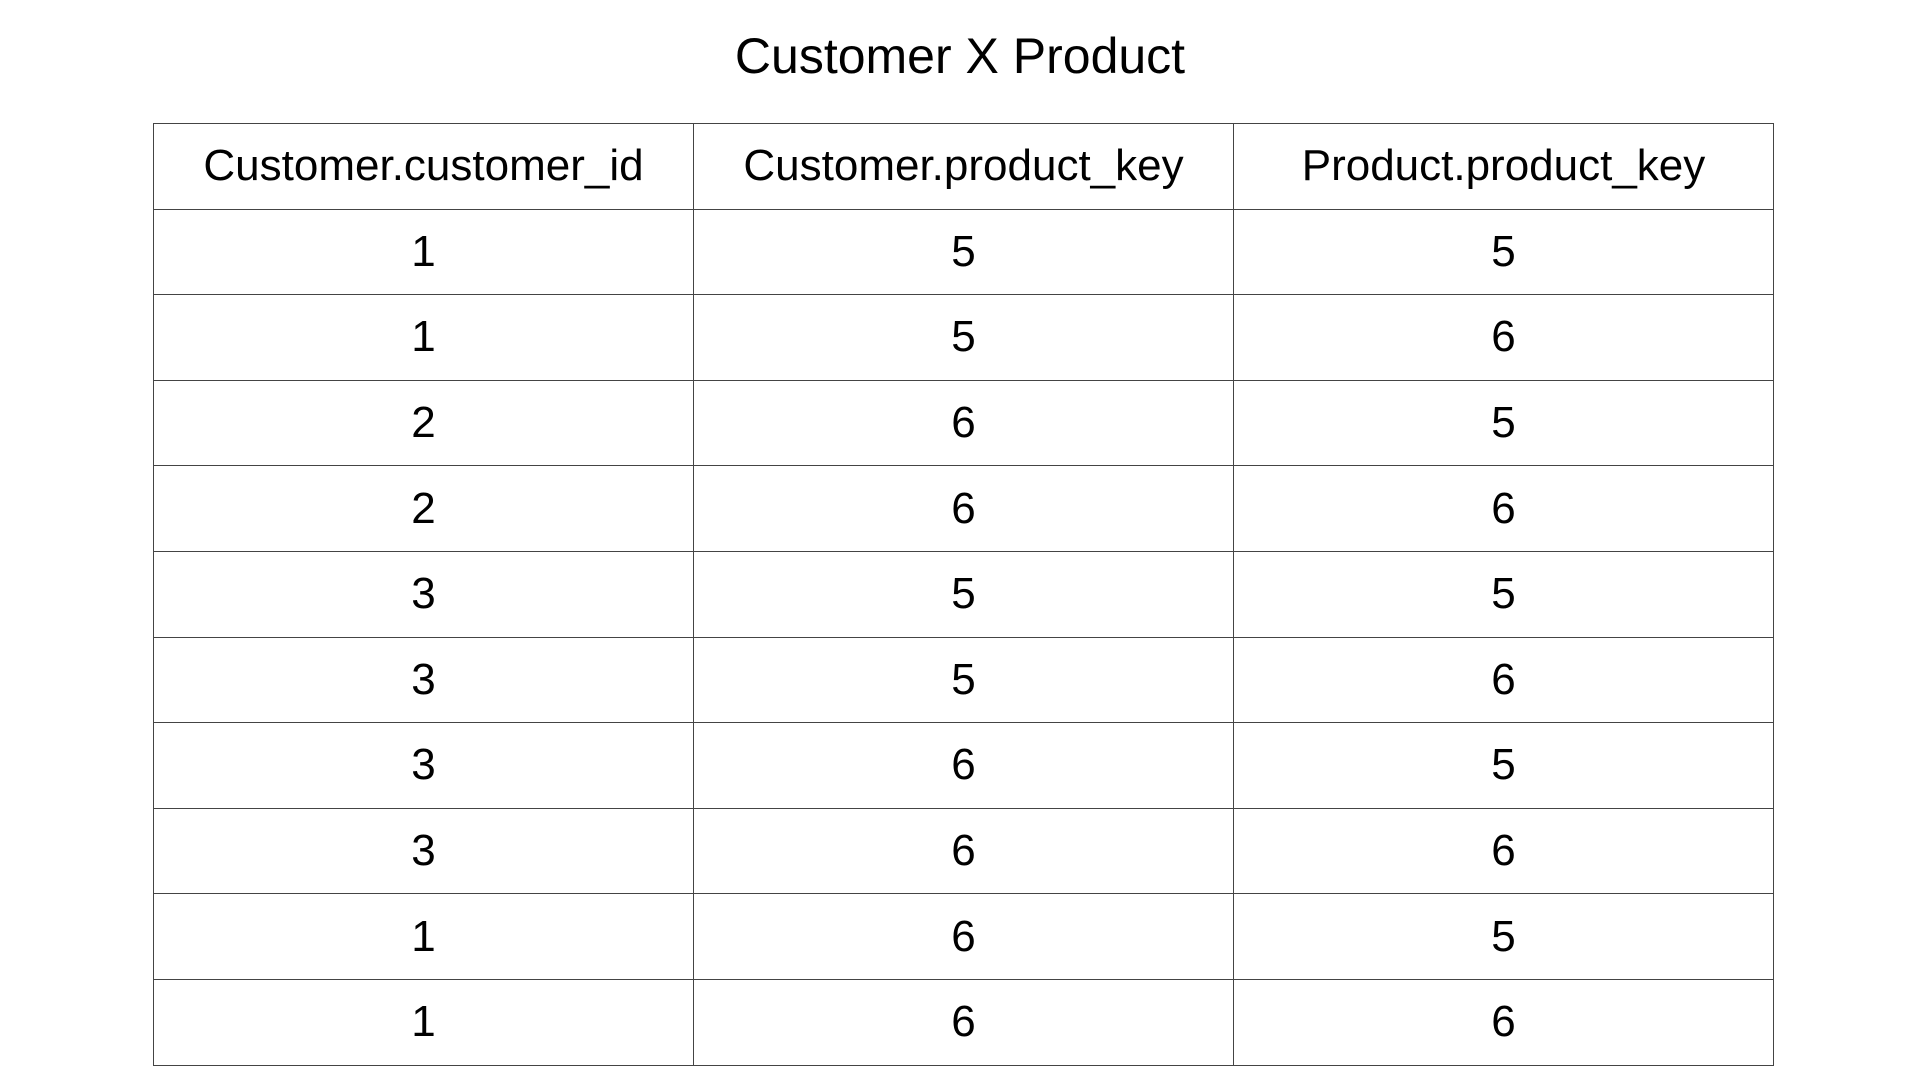 The width and height of the screenshot is (1920, 1080). I want to click on table-row: 1 6 5, so click(963, 936).